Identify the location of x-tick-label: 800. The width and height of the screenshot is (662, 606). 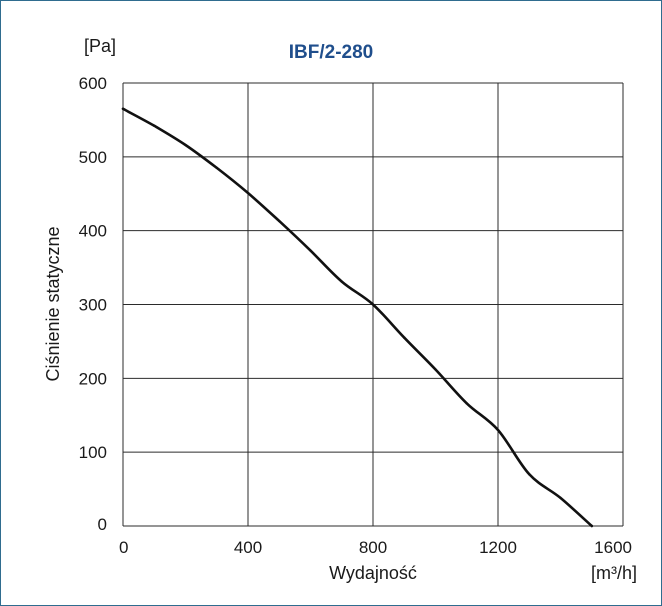
(373, 547).